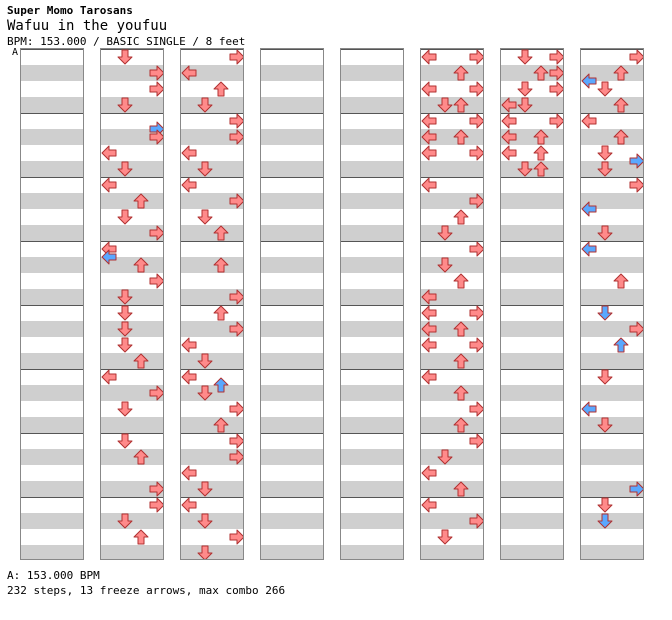 The width and height of the screenshot is (672, 620). What do you see at coordinates (15, 52) in the screenshot?
I see `bpm-marker: A` at bounding box center [15, 52].